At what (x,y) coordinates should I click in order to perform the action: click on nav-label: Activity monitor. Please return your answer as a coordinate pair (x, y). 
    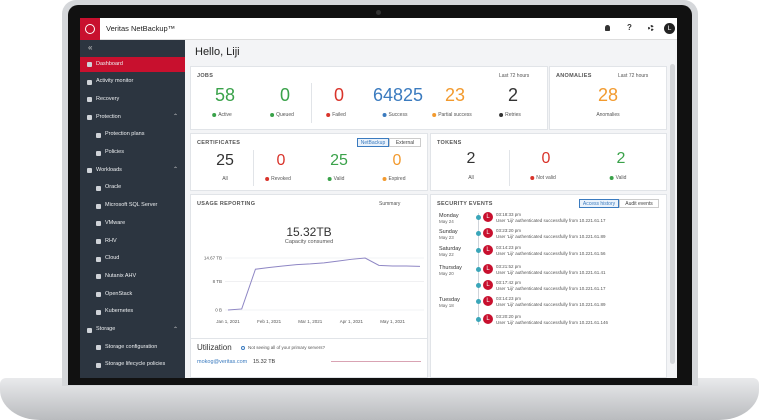
    Looking at the image, I should click on (115, 81).